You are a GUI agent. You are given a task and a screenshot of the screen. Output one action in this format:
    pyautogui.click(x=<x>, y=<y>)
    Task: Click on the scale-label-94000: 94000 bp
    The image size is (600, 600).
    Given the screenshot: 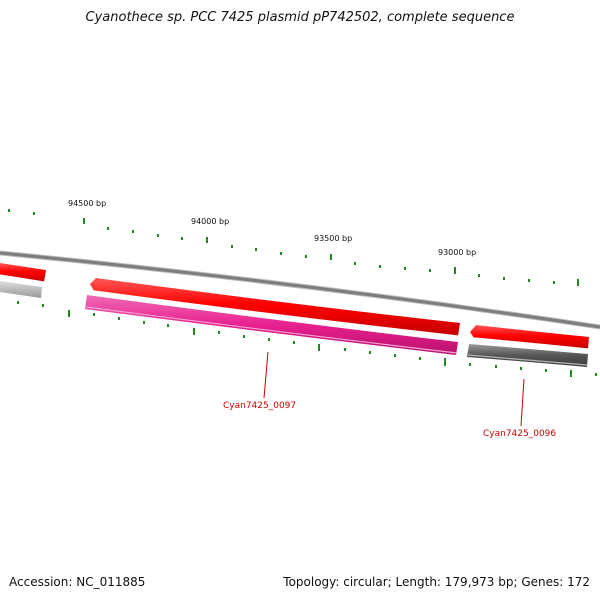 What is the action you would take?
    pyautogui.click(x=210, y=221)
    